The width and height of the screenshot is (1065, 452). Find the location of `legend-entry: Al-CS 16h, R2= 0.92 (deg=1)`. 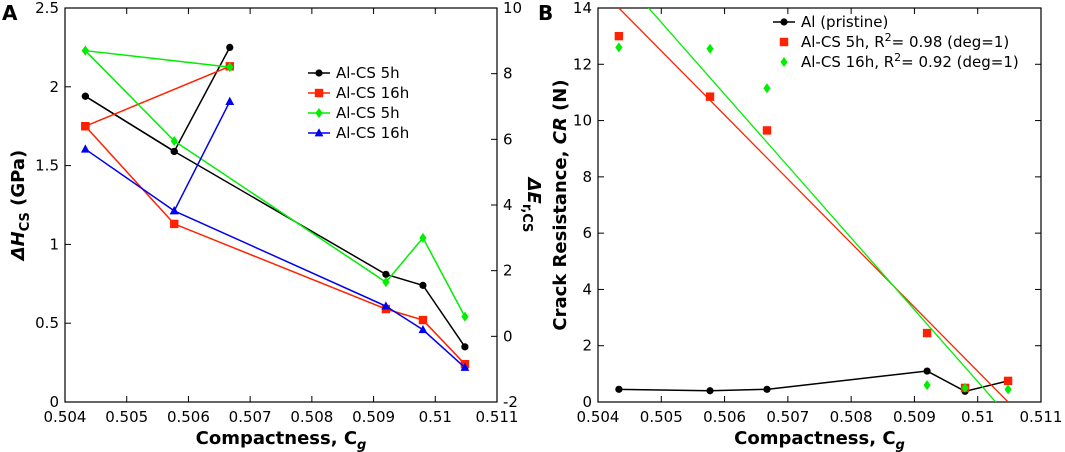

legend-entry: Al-CS 16h, R2= 0.92 (deg=1) is located at coordinates (910, 61).